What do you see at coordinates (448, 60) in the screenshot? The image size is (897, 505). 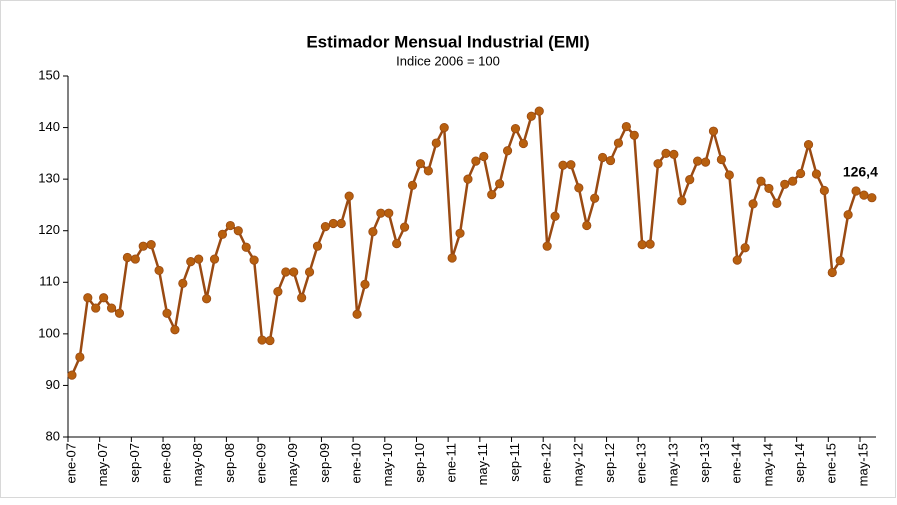 I see `chart-subtitle: Indice 2006 = 100` at bounding box center [448, 60].